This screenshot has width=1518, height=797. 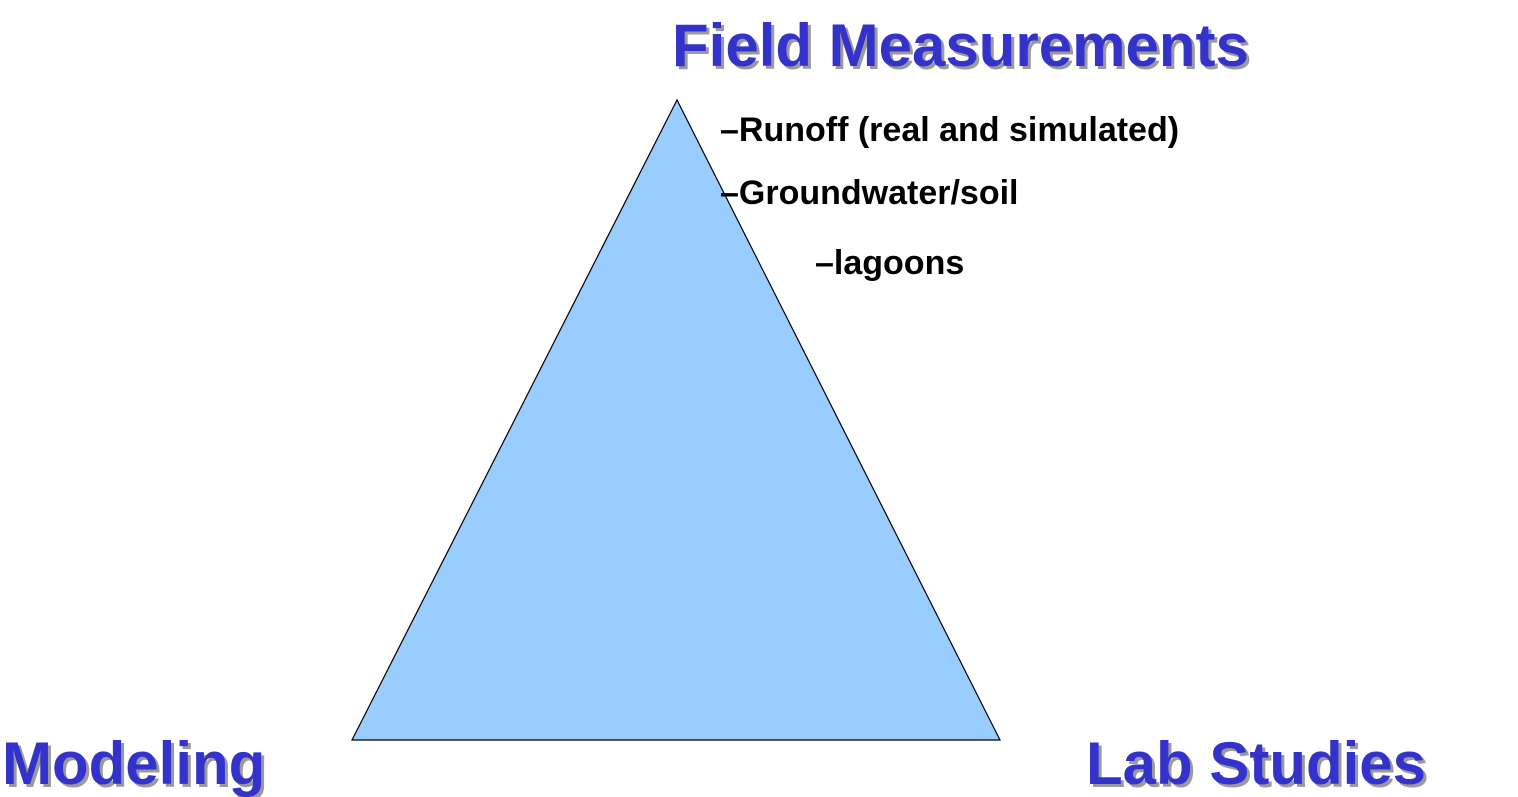 What do you see at coordinates (960, 45) in the screenshot?
I see `top-label: Field Measurements` at bounding box center [960, 45].